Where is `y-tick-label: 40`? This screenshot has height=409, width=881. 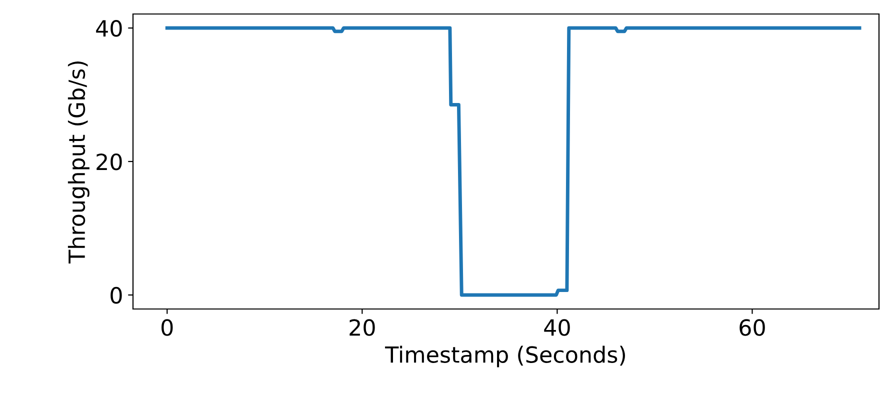
y-tick-label: 40 is located at coordinates (109, 28).